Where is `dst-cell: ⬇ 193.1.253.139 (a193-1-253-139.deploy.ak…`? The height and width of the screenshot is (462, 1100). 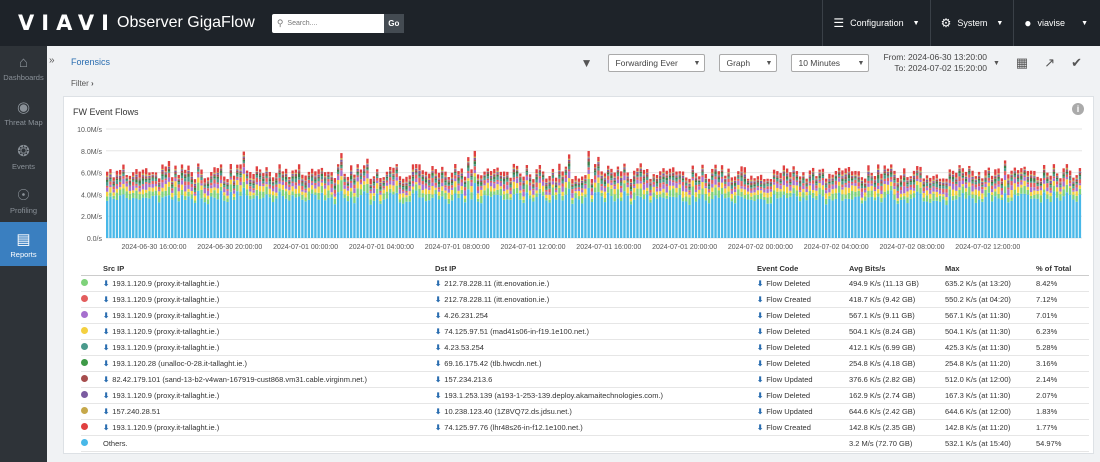 dst-cell: ⬇ 193.1.253.139 (a193-1-253-139.deploy.ak… is located at coordinates (596, 395).